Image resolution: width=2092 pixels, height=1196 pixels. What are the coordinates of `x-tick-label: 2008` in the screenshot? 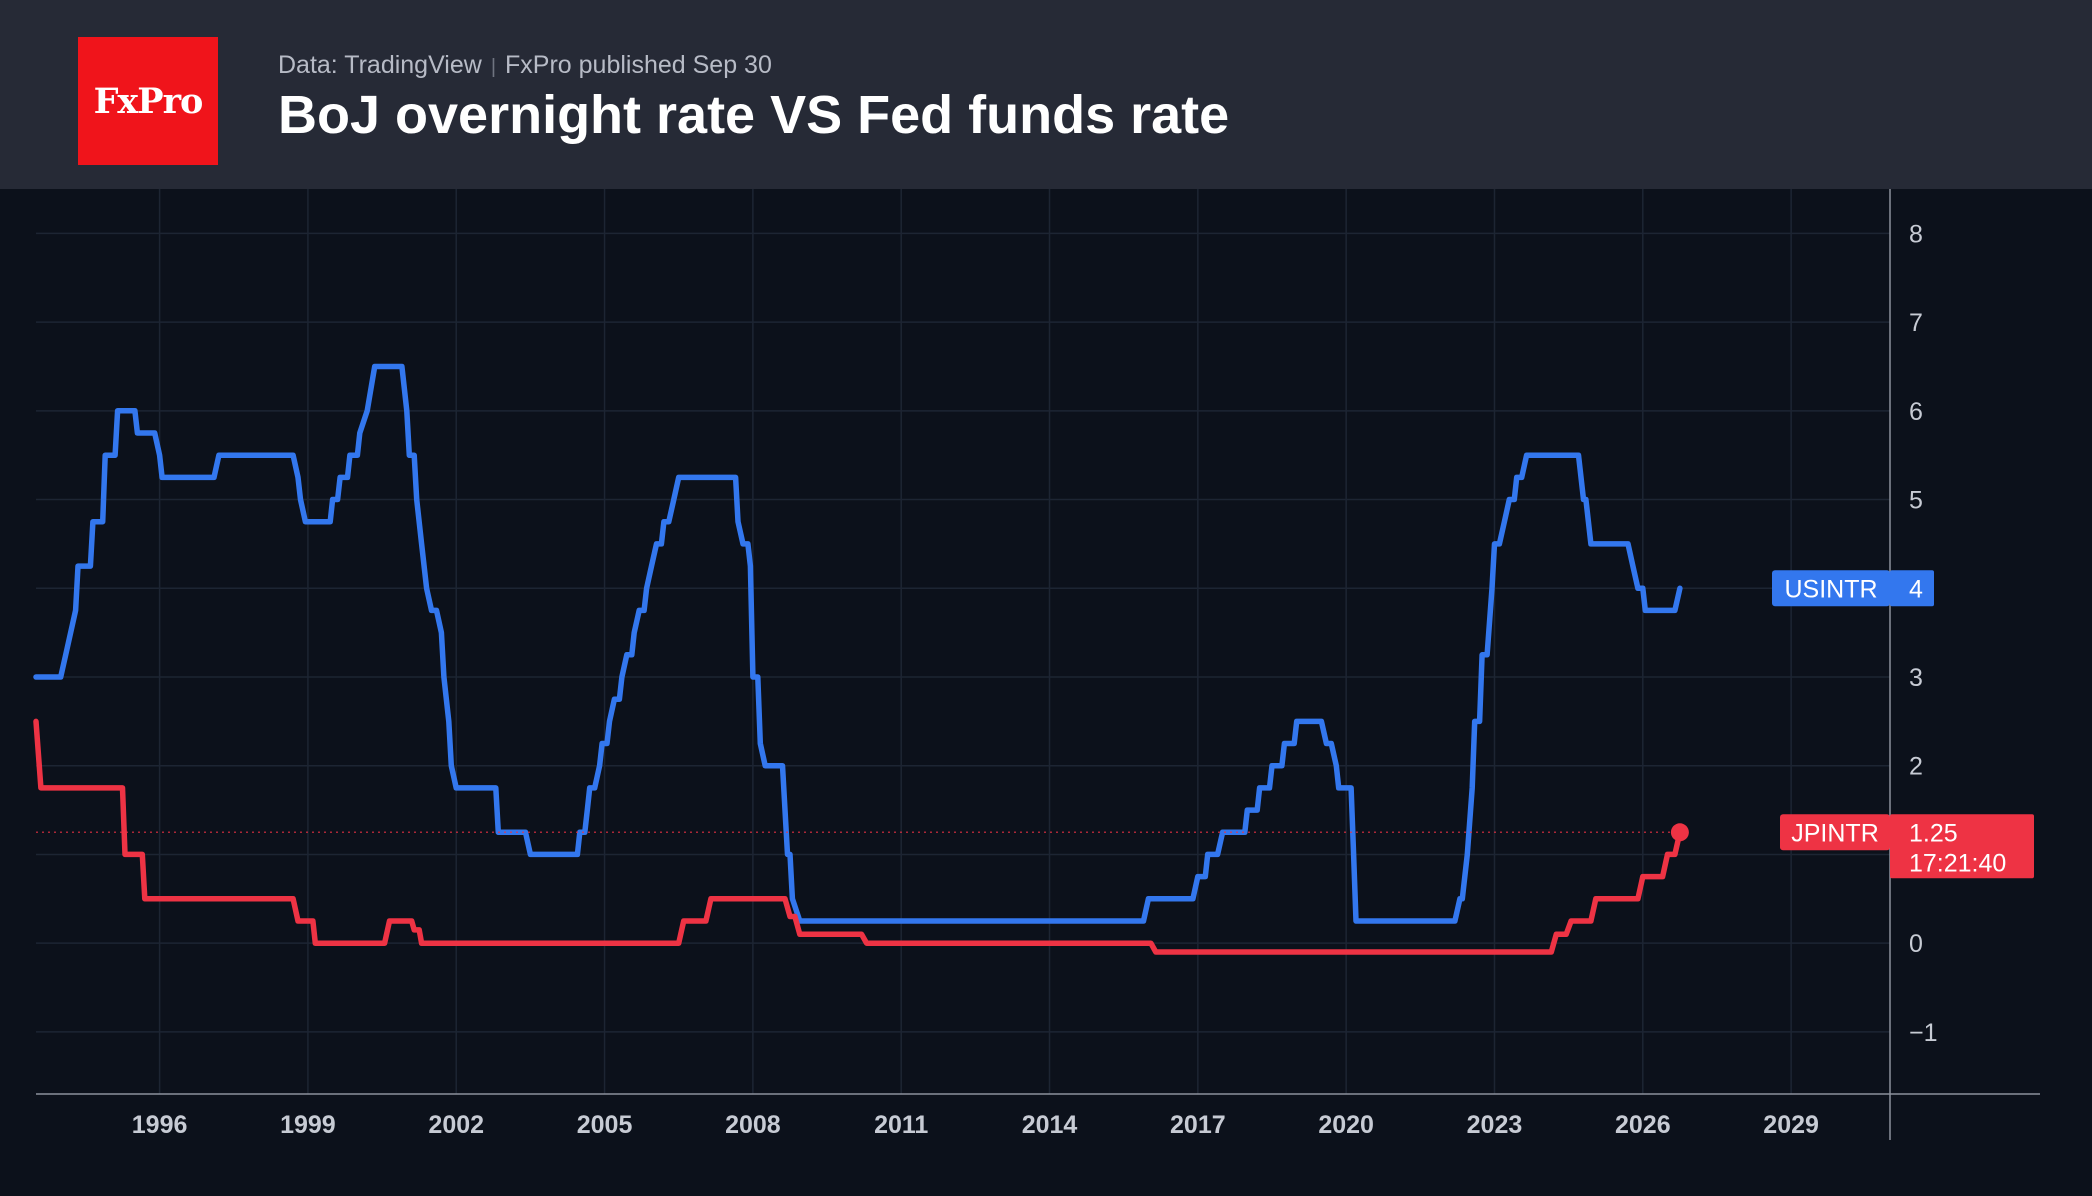 It's located at (753, 1125).